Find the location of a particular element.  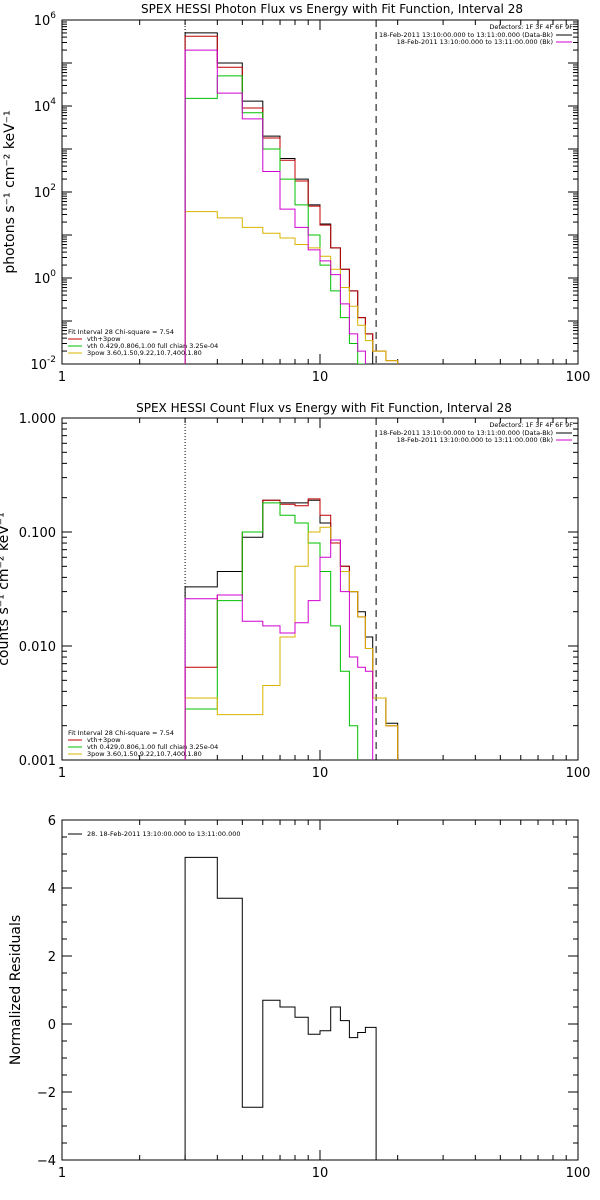

photon-flux-y-tick-label: 10⁰ is located at coordinates (45, 278).